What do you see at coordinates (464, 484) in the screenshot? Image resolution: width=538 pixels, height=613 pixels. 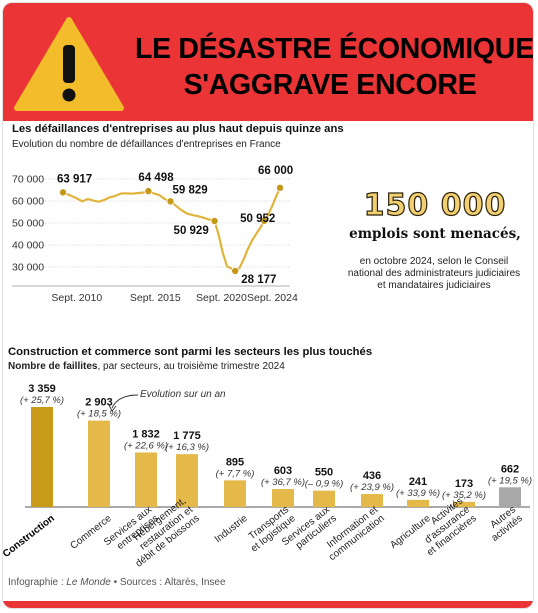 I see `bar-value-label: 173` at bounding box center [464, 484].